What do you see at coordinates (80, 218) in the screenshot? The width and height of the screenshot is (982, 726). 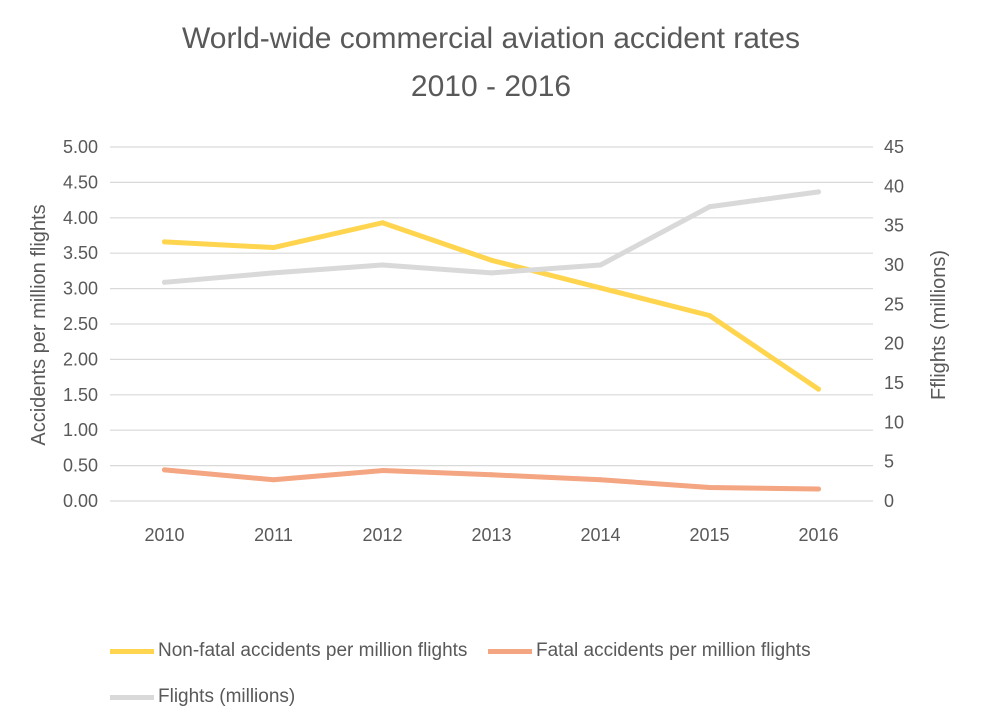 I see `y-tick-label: 4.00` at bounding box center [80, 218].